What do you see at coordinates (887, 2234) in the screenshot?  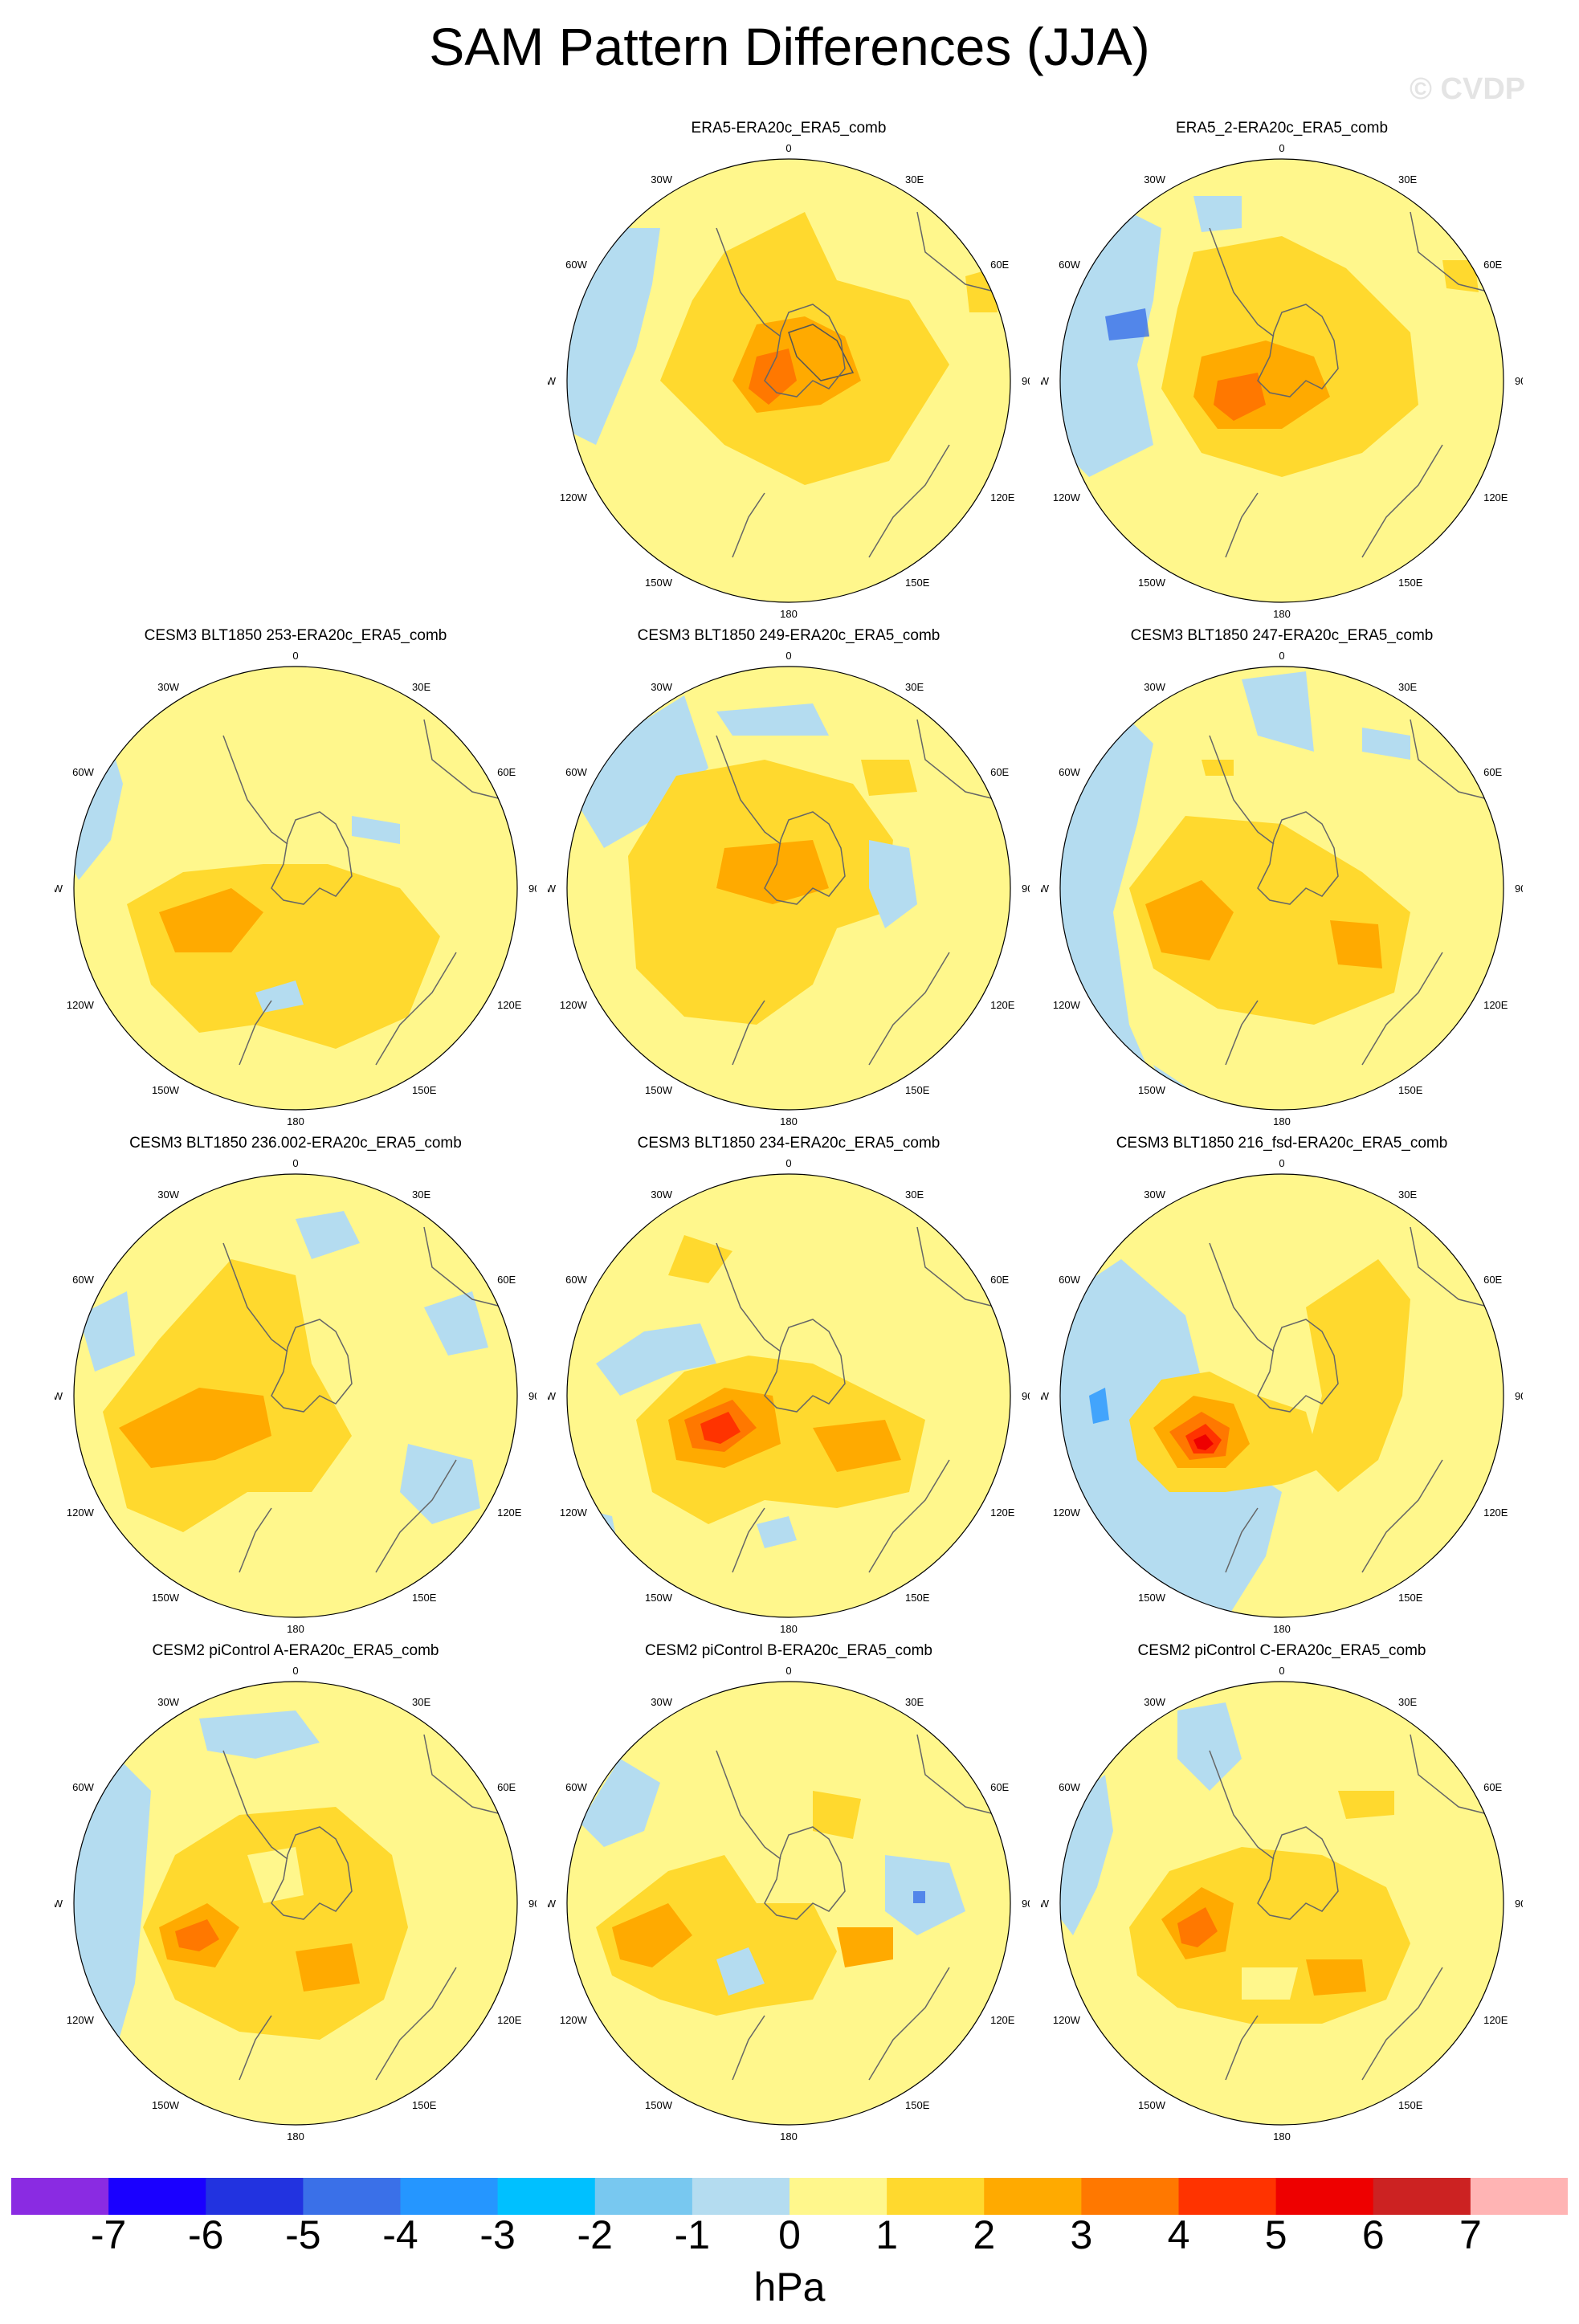 I see `colorbar-tick: 1` at bounding box center [887, 2234].